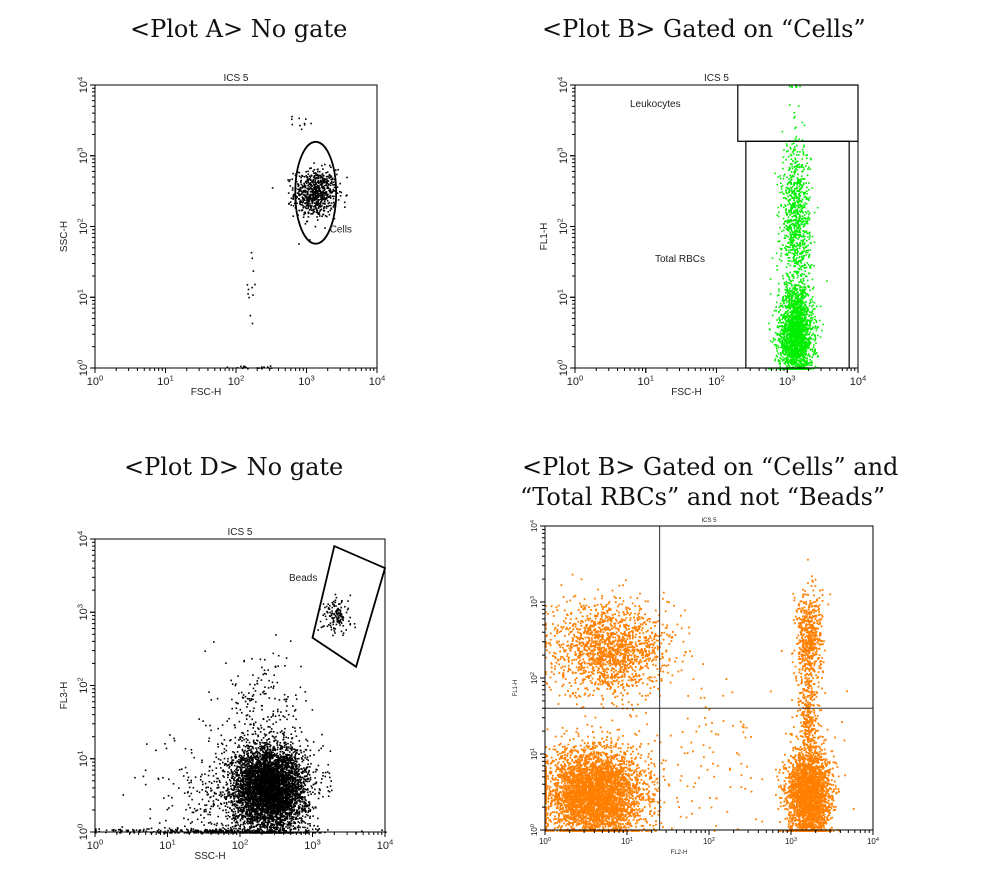  What do you see at coordinates (341, 230) in the screenshot?
I see `gate-label-cells: Cells` at bounding box center [341, 230].